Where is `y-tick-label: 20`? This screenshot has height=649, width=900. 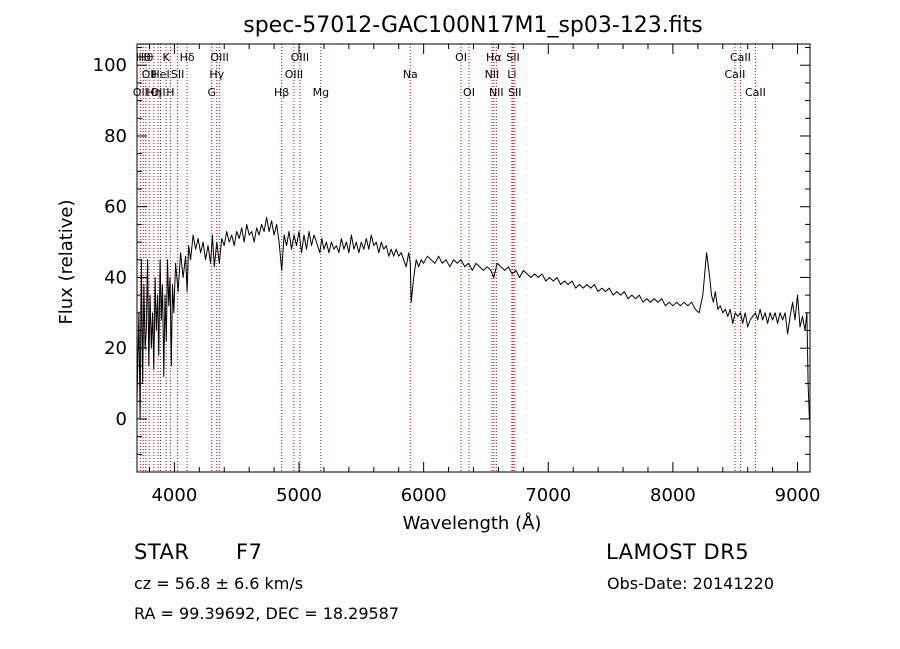 y-tick-label: 20 is located at coordinates (115, 348).